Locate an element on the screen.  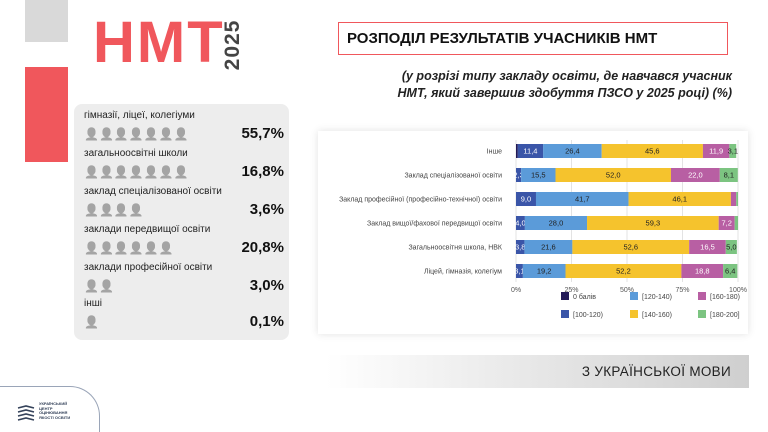
stat-value: 0,1% is located at coordinates (266, 321).